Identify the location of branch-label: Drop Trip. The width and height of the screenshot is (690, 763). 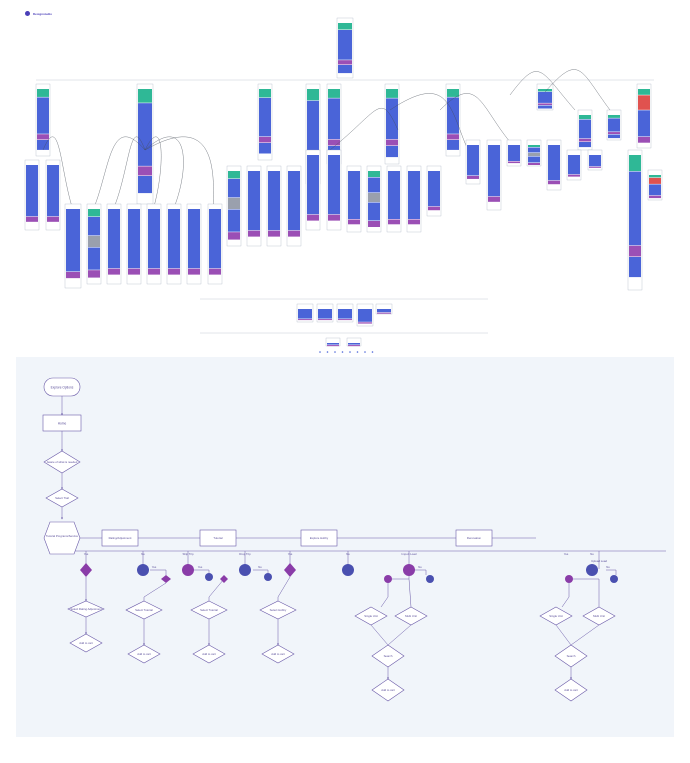
(245, 554).